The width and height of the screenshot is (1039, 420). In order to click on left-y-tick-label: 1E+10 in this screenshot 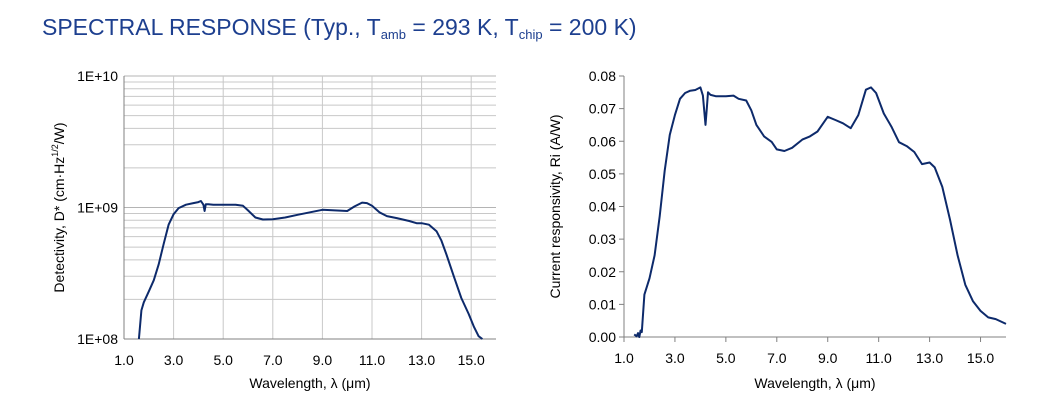, I will do `click(97, 76)`.